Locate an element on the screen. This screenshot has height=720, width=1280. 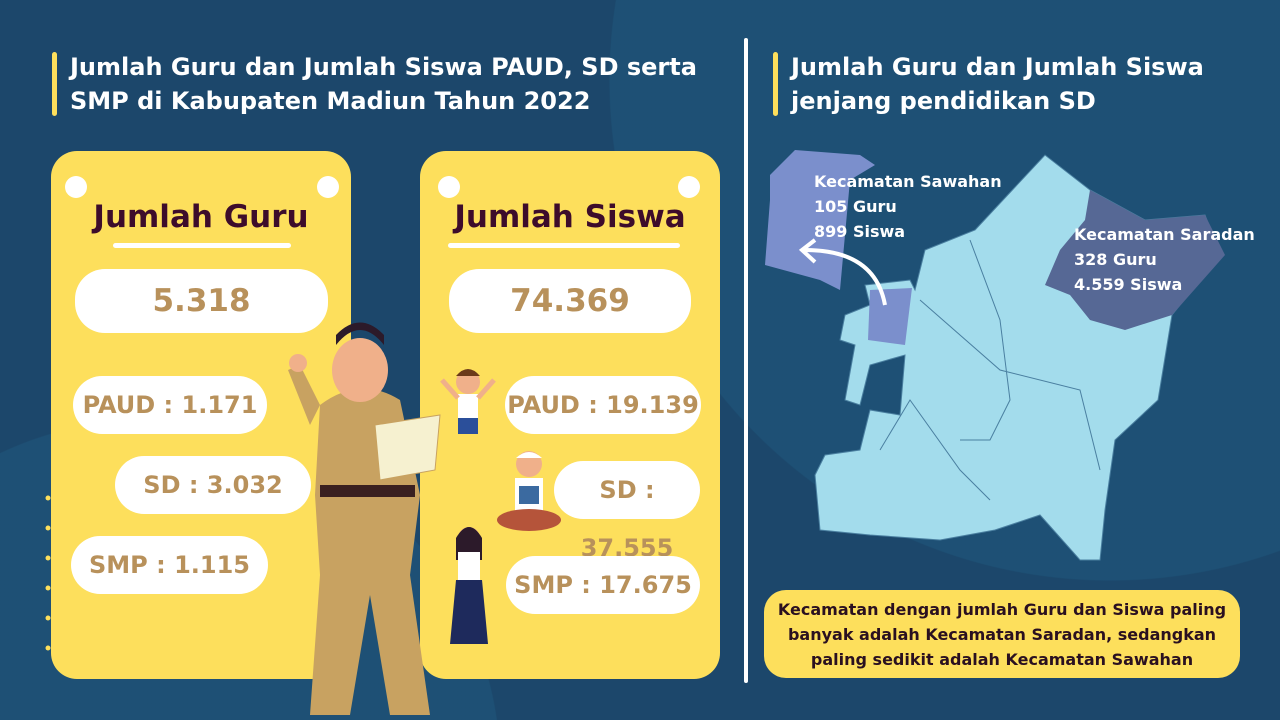
siswa-paud: PAUD : 19.139 is located at coordinates (603, 405).